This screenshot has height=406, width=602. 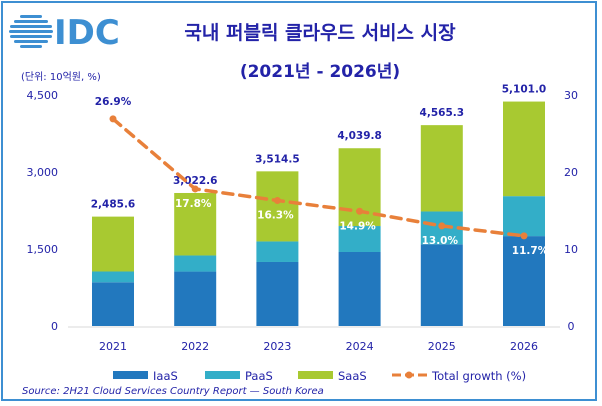 What do you see at coordinates (113, 244) in the screenshot?
I see `bar-saas-2021` at bounding box center [113, 244].